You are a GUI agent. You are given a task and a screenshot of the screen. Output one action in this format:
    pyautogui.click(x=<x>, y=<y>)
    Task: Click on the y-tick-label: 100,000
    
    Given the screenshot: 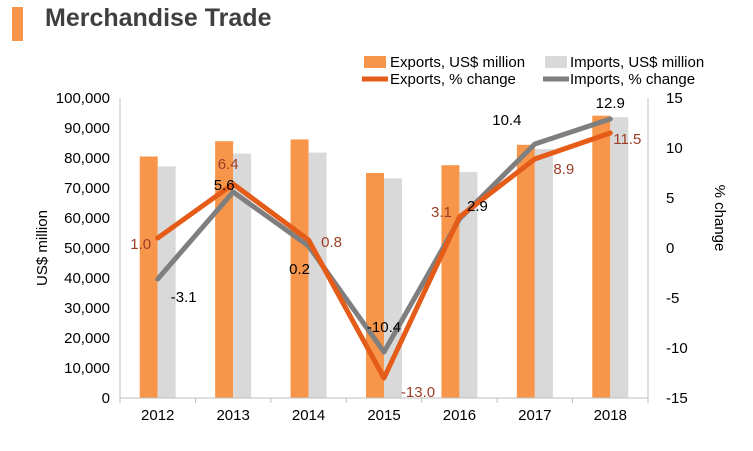 What is the action you would take?
    pyautogui.click(x=83, y=98)
    